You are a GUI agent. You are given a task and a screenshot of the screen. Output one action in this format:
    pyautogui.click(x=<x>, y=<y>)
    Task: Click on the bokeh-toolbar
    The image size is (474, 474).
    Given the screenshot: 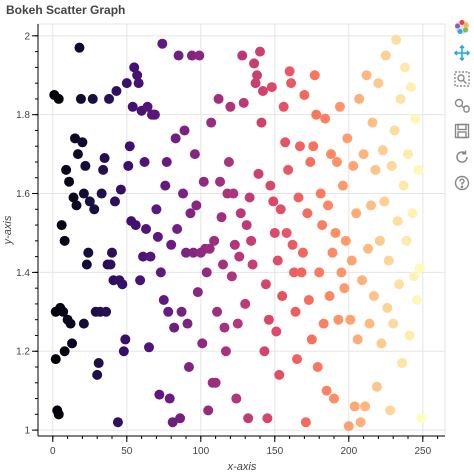 What is the action you would take?
    pyautogui.click(x=461, y=105)
    